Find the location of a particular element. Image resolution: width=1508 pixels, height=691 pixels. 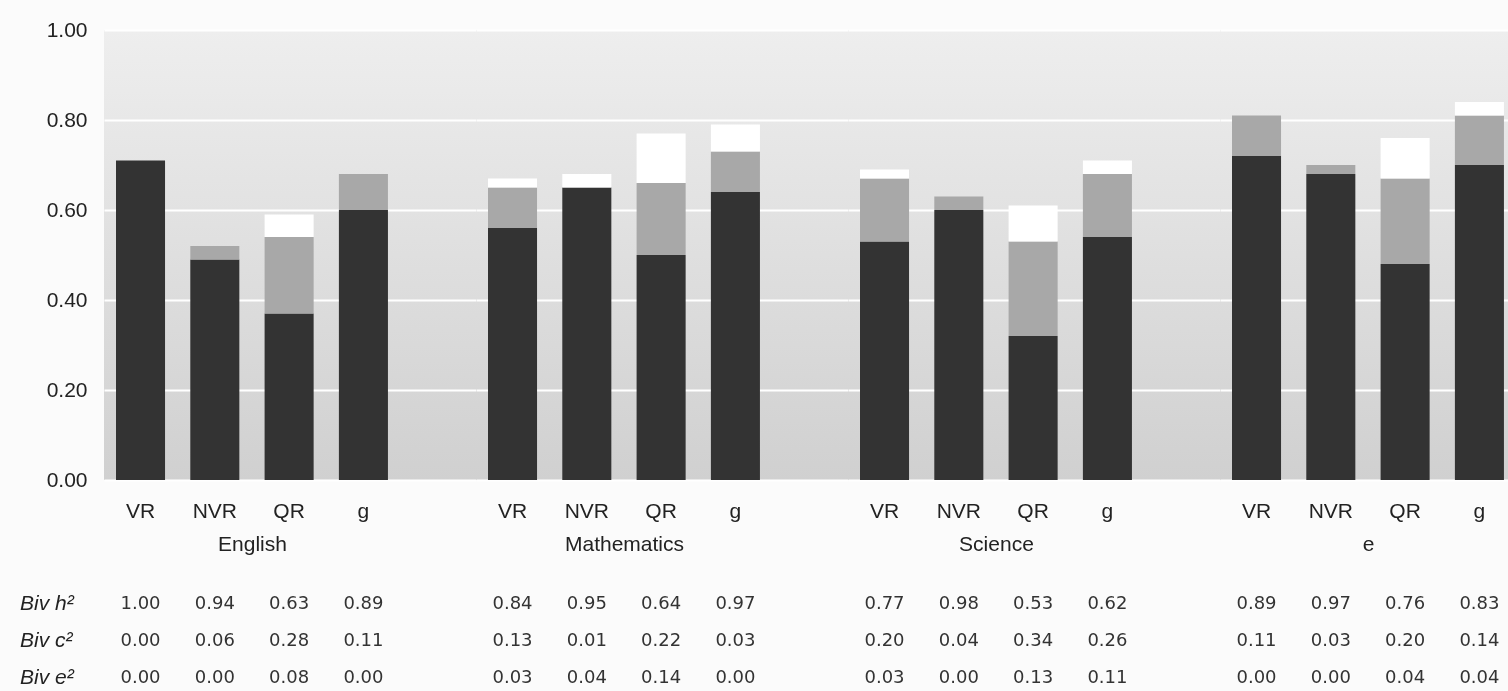

text: 0.34 is located at coordinates (1033, 639).